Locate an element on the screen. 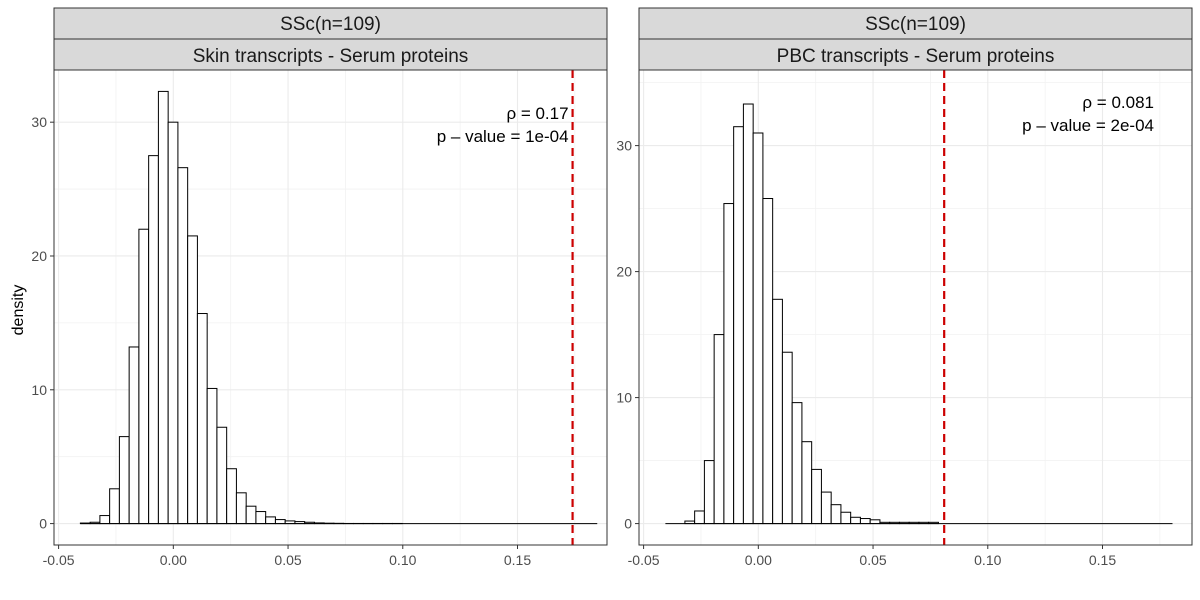 This screenshot has width=1200, height=600. y-axis-label: density is located at coordinates (18, 310).